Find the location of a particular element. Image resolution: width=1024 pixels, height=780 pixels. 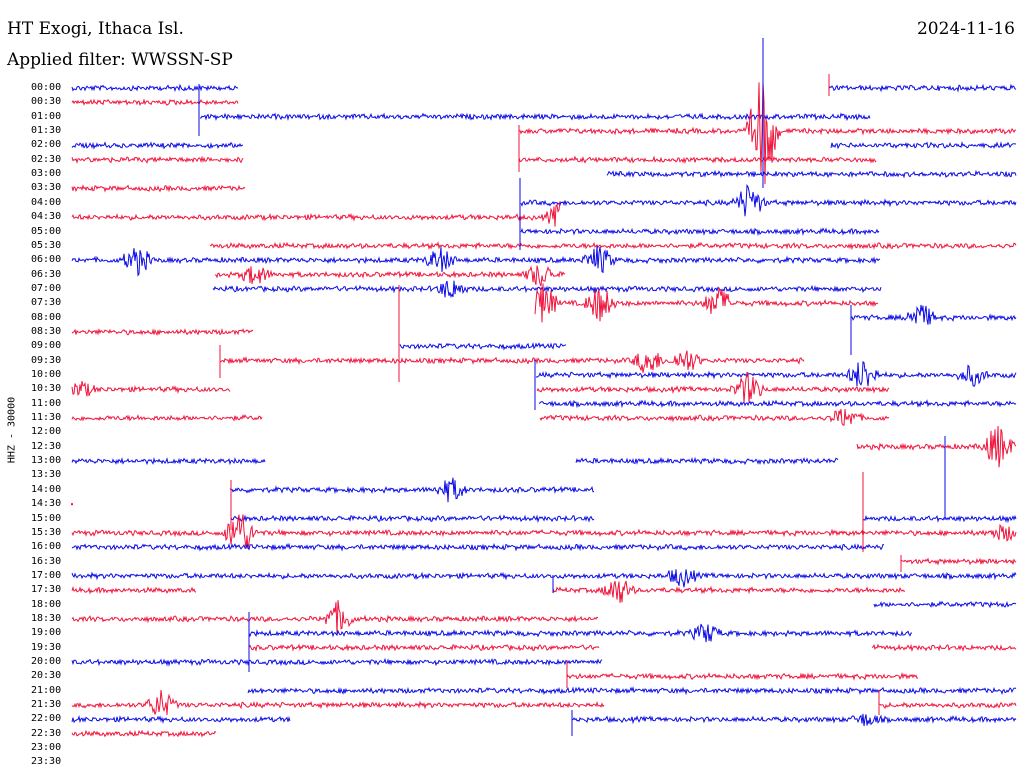

time-label: 07:30 is located at coordinates (46, 303).